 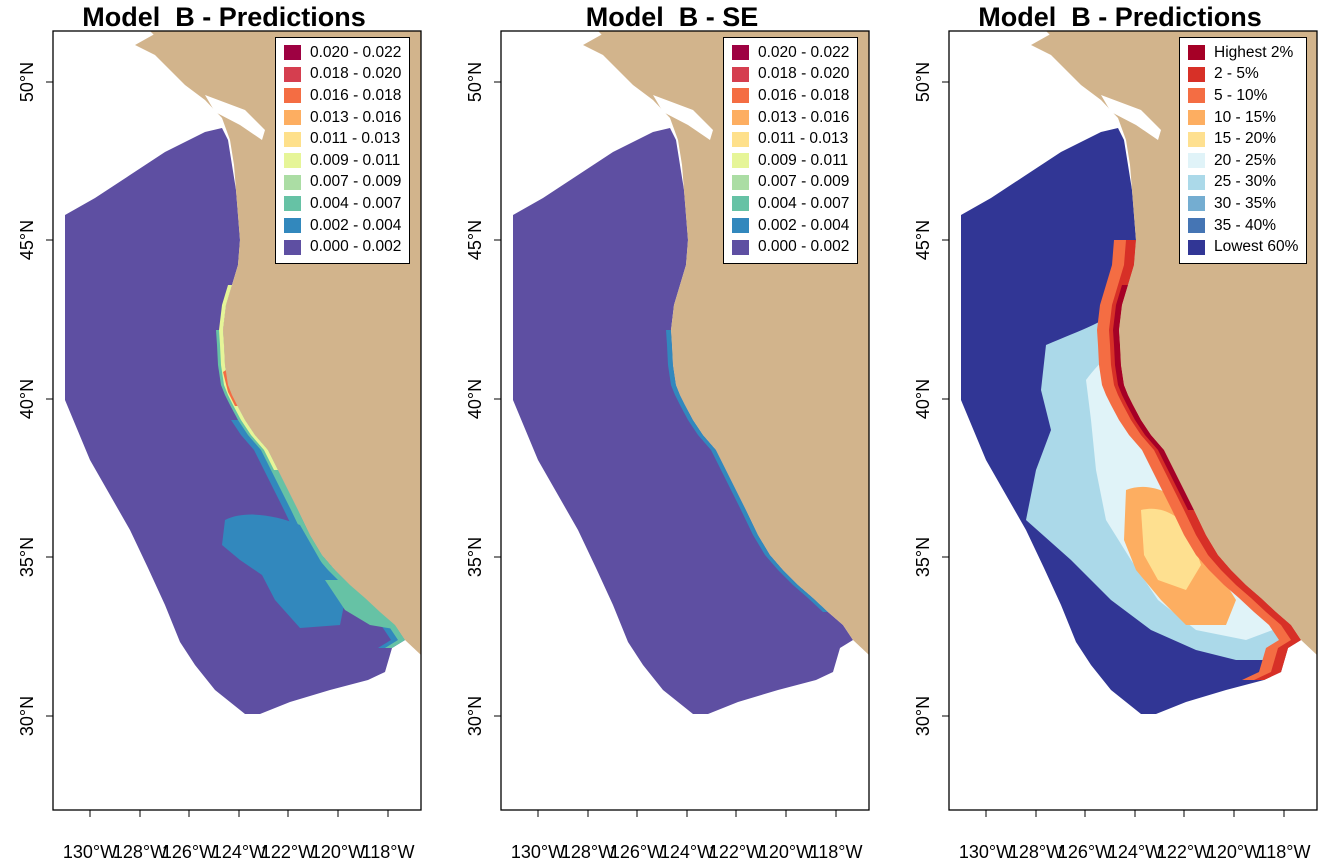 What do you see at coordinates (1245, 117) in the screenshot?
I see `legend-label: 10 - 15%` at bounding box center [1245, 117].